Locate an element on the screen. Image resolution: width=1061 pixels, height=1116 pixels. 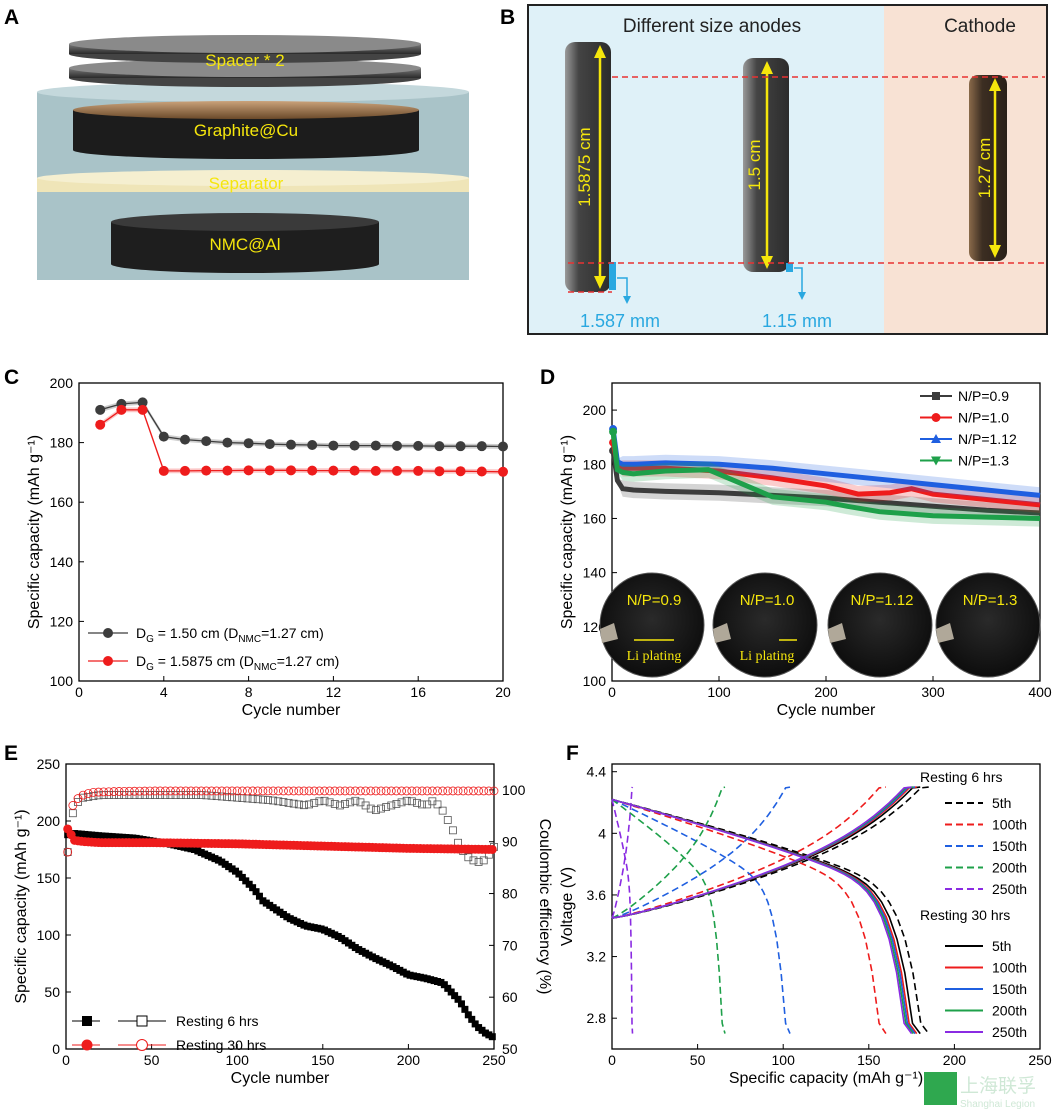
legend-label-f5: 5th is located at coordinates (1001, 946).